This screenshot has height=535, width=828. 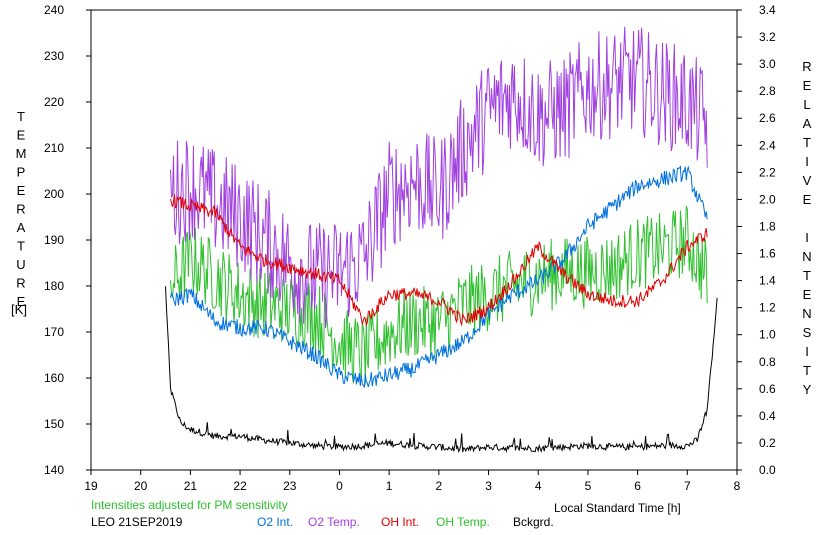 I want to click on left-y-tick-label: 180, so click(x=54, y=286).